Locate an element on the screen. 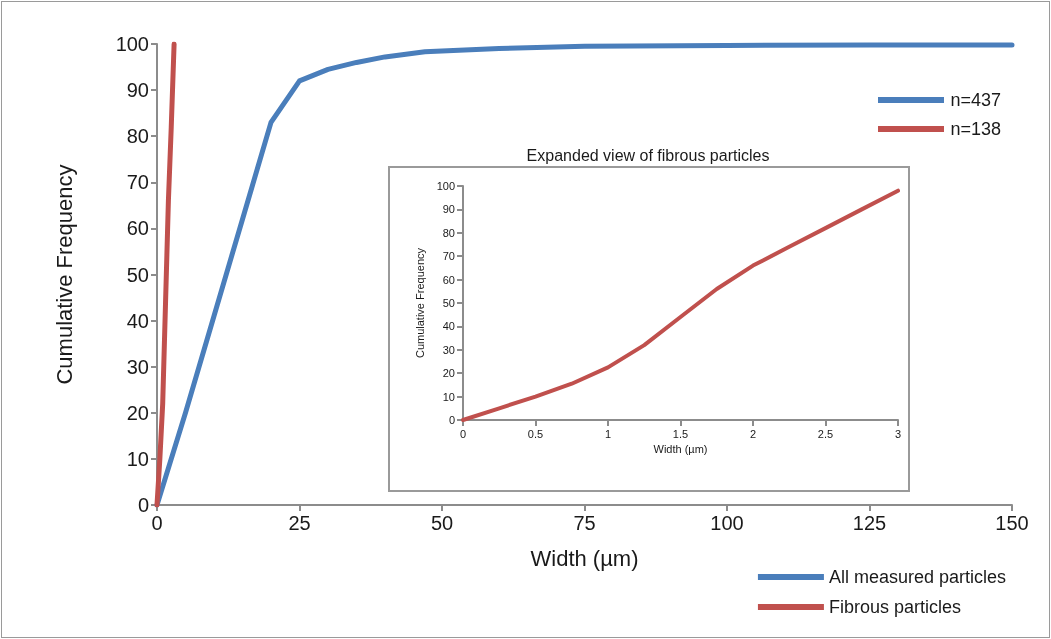  annotation: n=138 is located at coordinates (975, 129).